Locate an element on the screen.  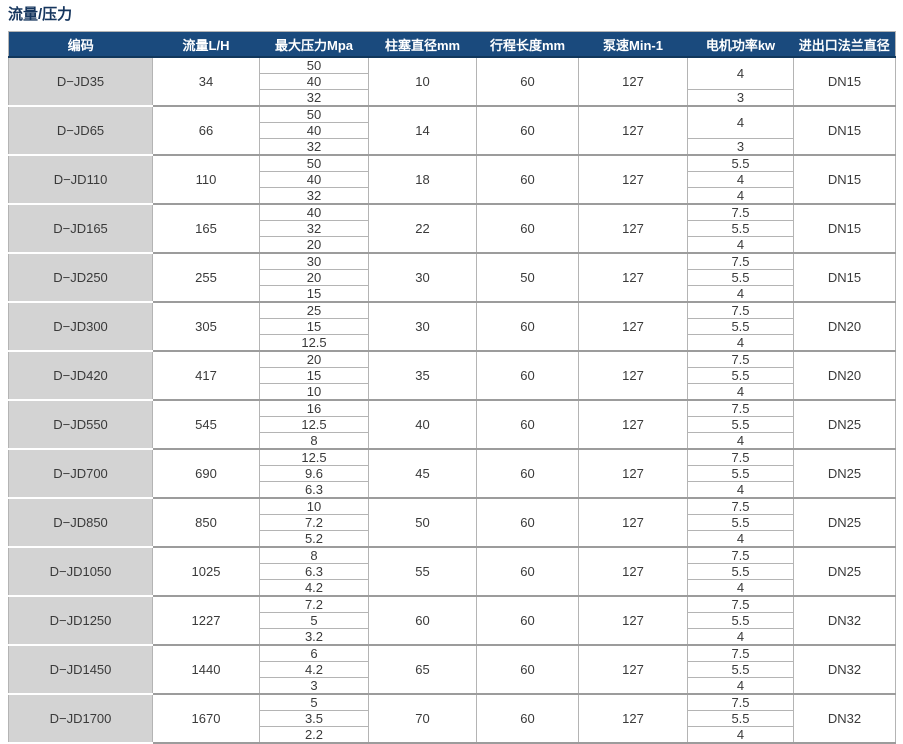
table-row: D−JD1450 1440 6 65 60 127 7.5 DN32 is located at coordinates (452, 669).